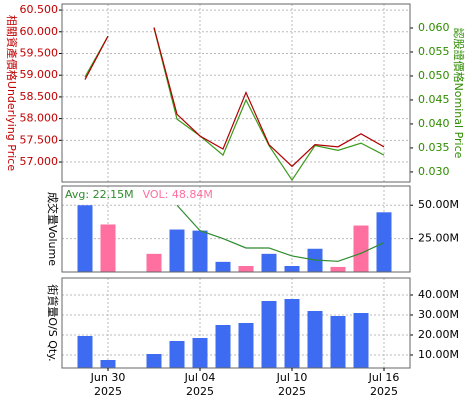 The height and width of the screenshot is (404, 475). Describe the element at coordinates (39, 161) in the screenshot. I see `y-tick-label: 57.000` at that location.